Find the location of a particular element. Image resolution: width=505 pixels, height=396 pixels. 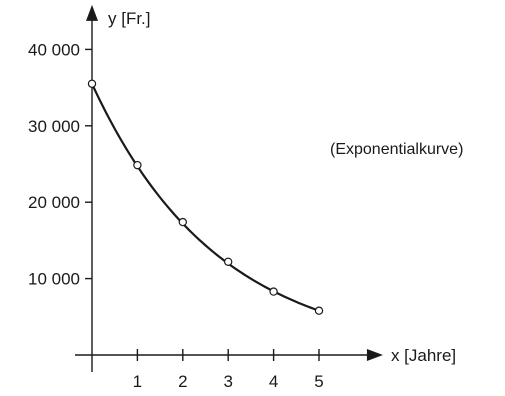

curve-annotation: (Exponentialkurve) is located at coordinates (396, 149).